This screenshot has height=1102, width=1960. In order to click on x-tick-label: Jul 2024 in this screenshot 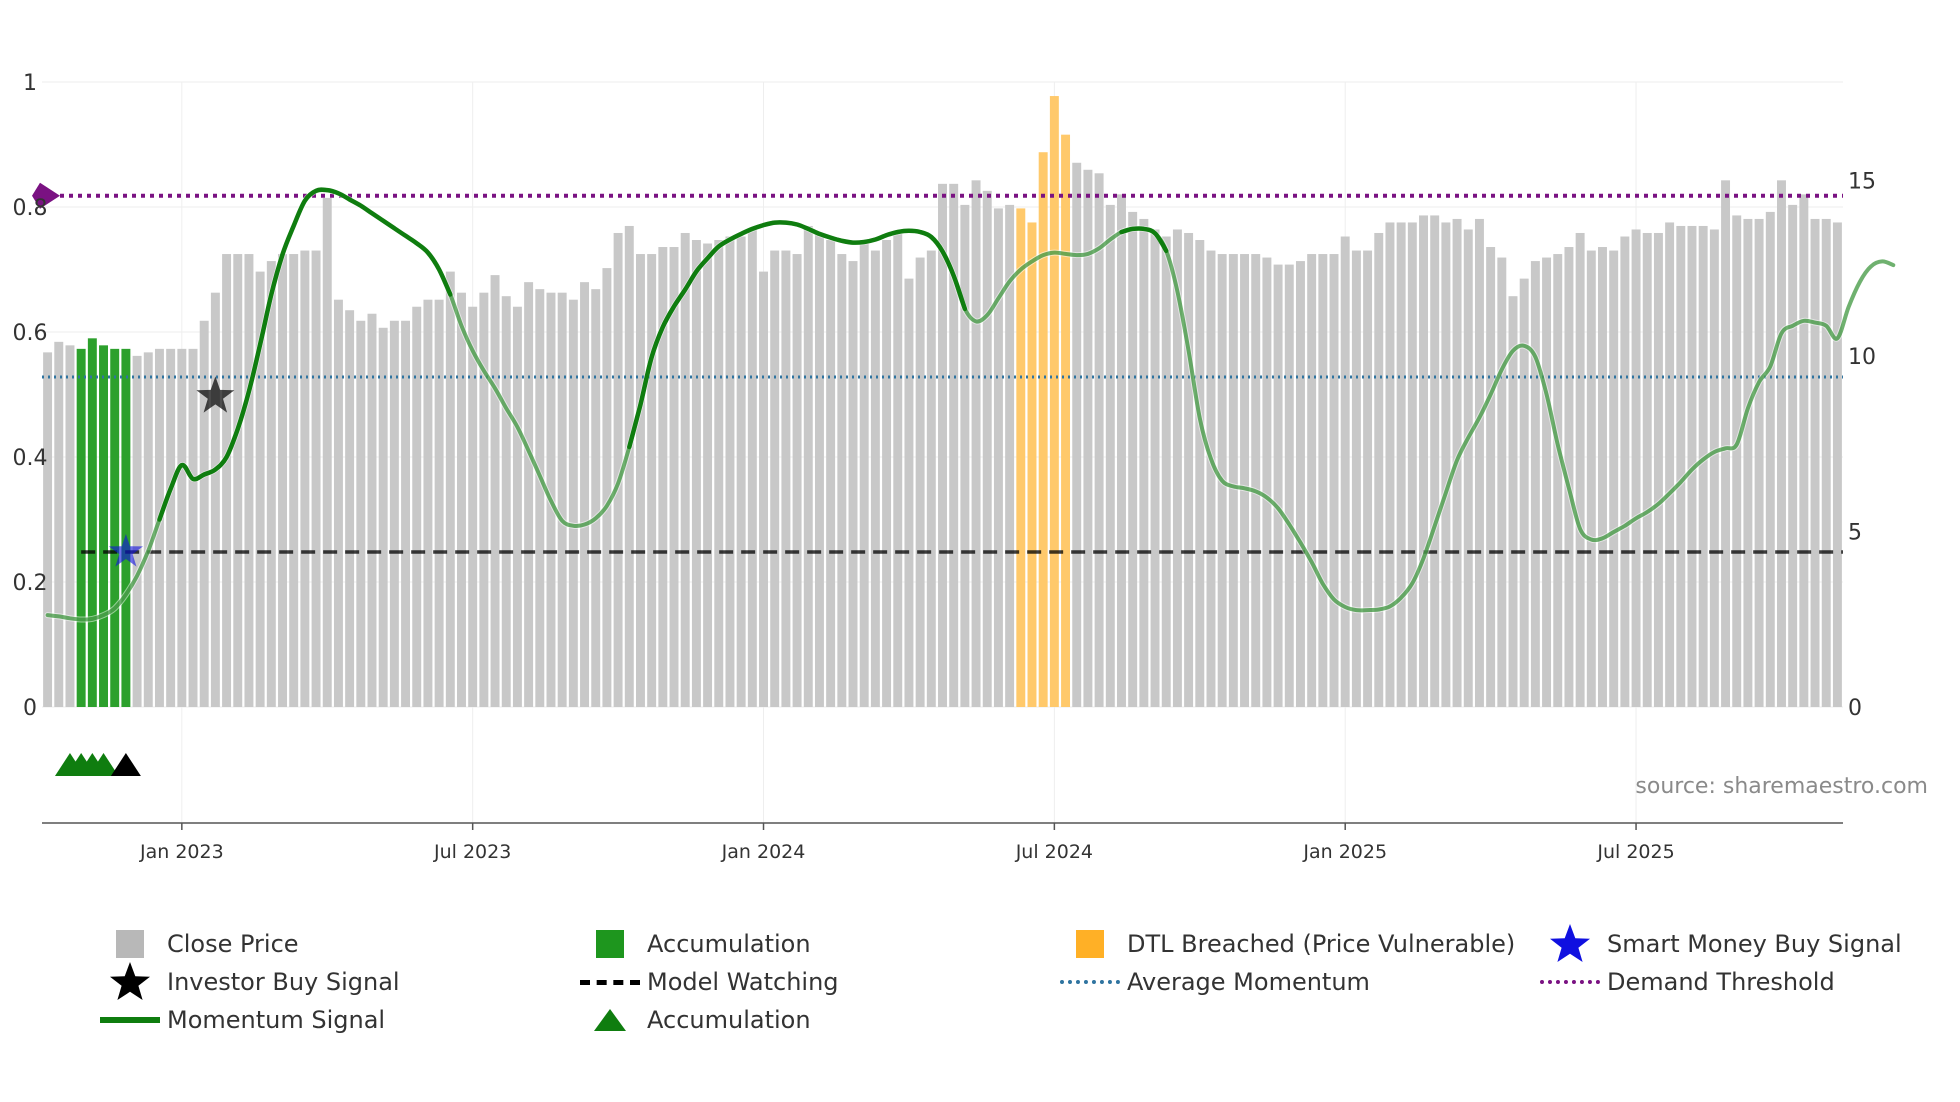, I will do `click(1054, 852)`.